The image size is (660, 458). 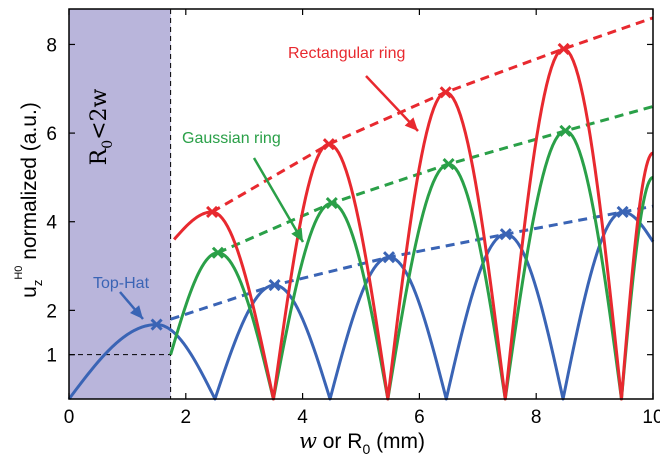 What do you see at coordinates (419, 417) in the screenshot?
I see `x-tick-label-3: 6` at bounding box center [419, 417].